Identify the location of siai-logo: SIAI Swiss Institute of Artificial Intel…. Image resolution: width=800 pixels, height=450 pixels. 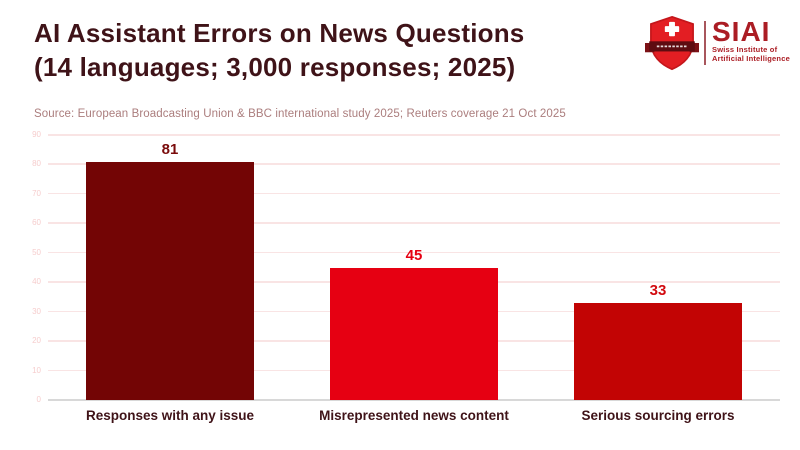
(717, 43).